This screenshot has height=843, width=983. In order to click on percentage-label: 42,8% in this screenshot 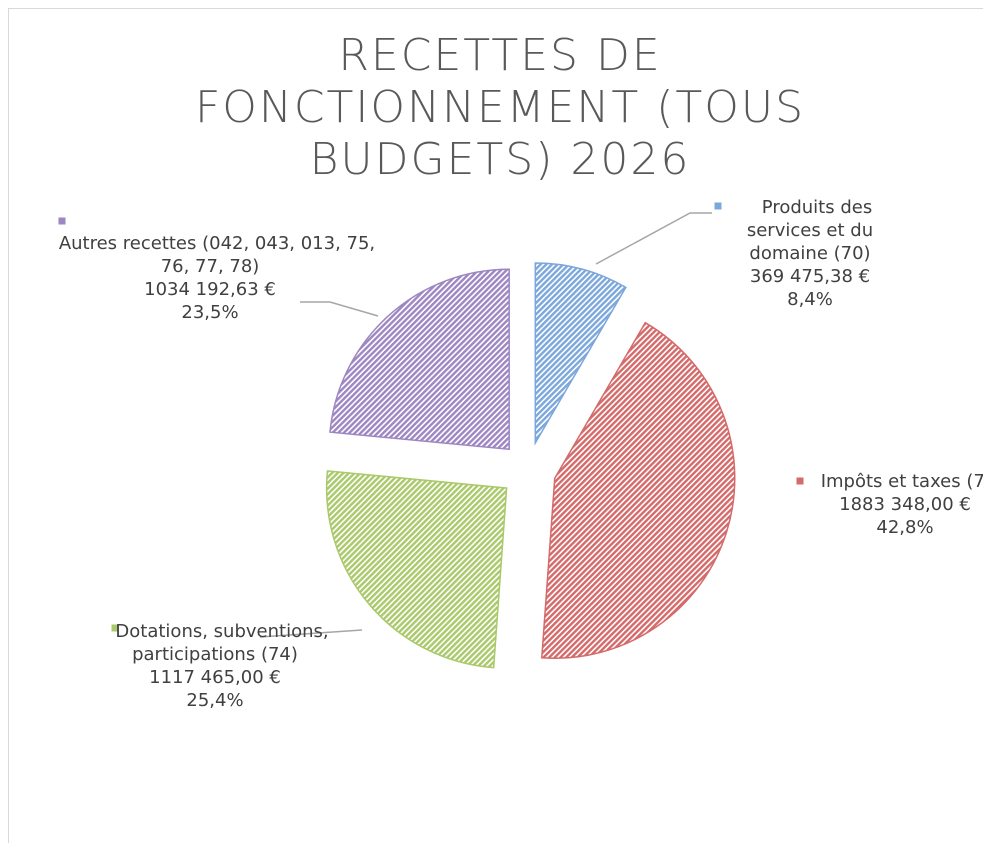, I will do `click(905, 527)`.